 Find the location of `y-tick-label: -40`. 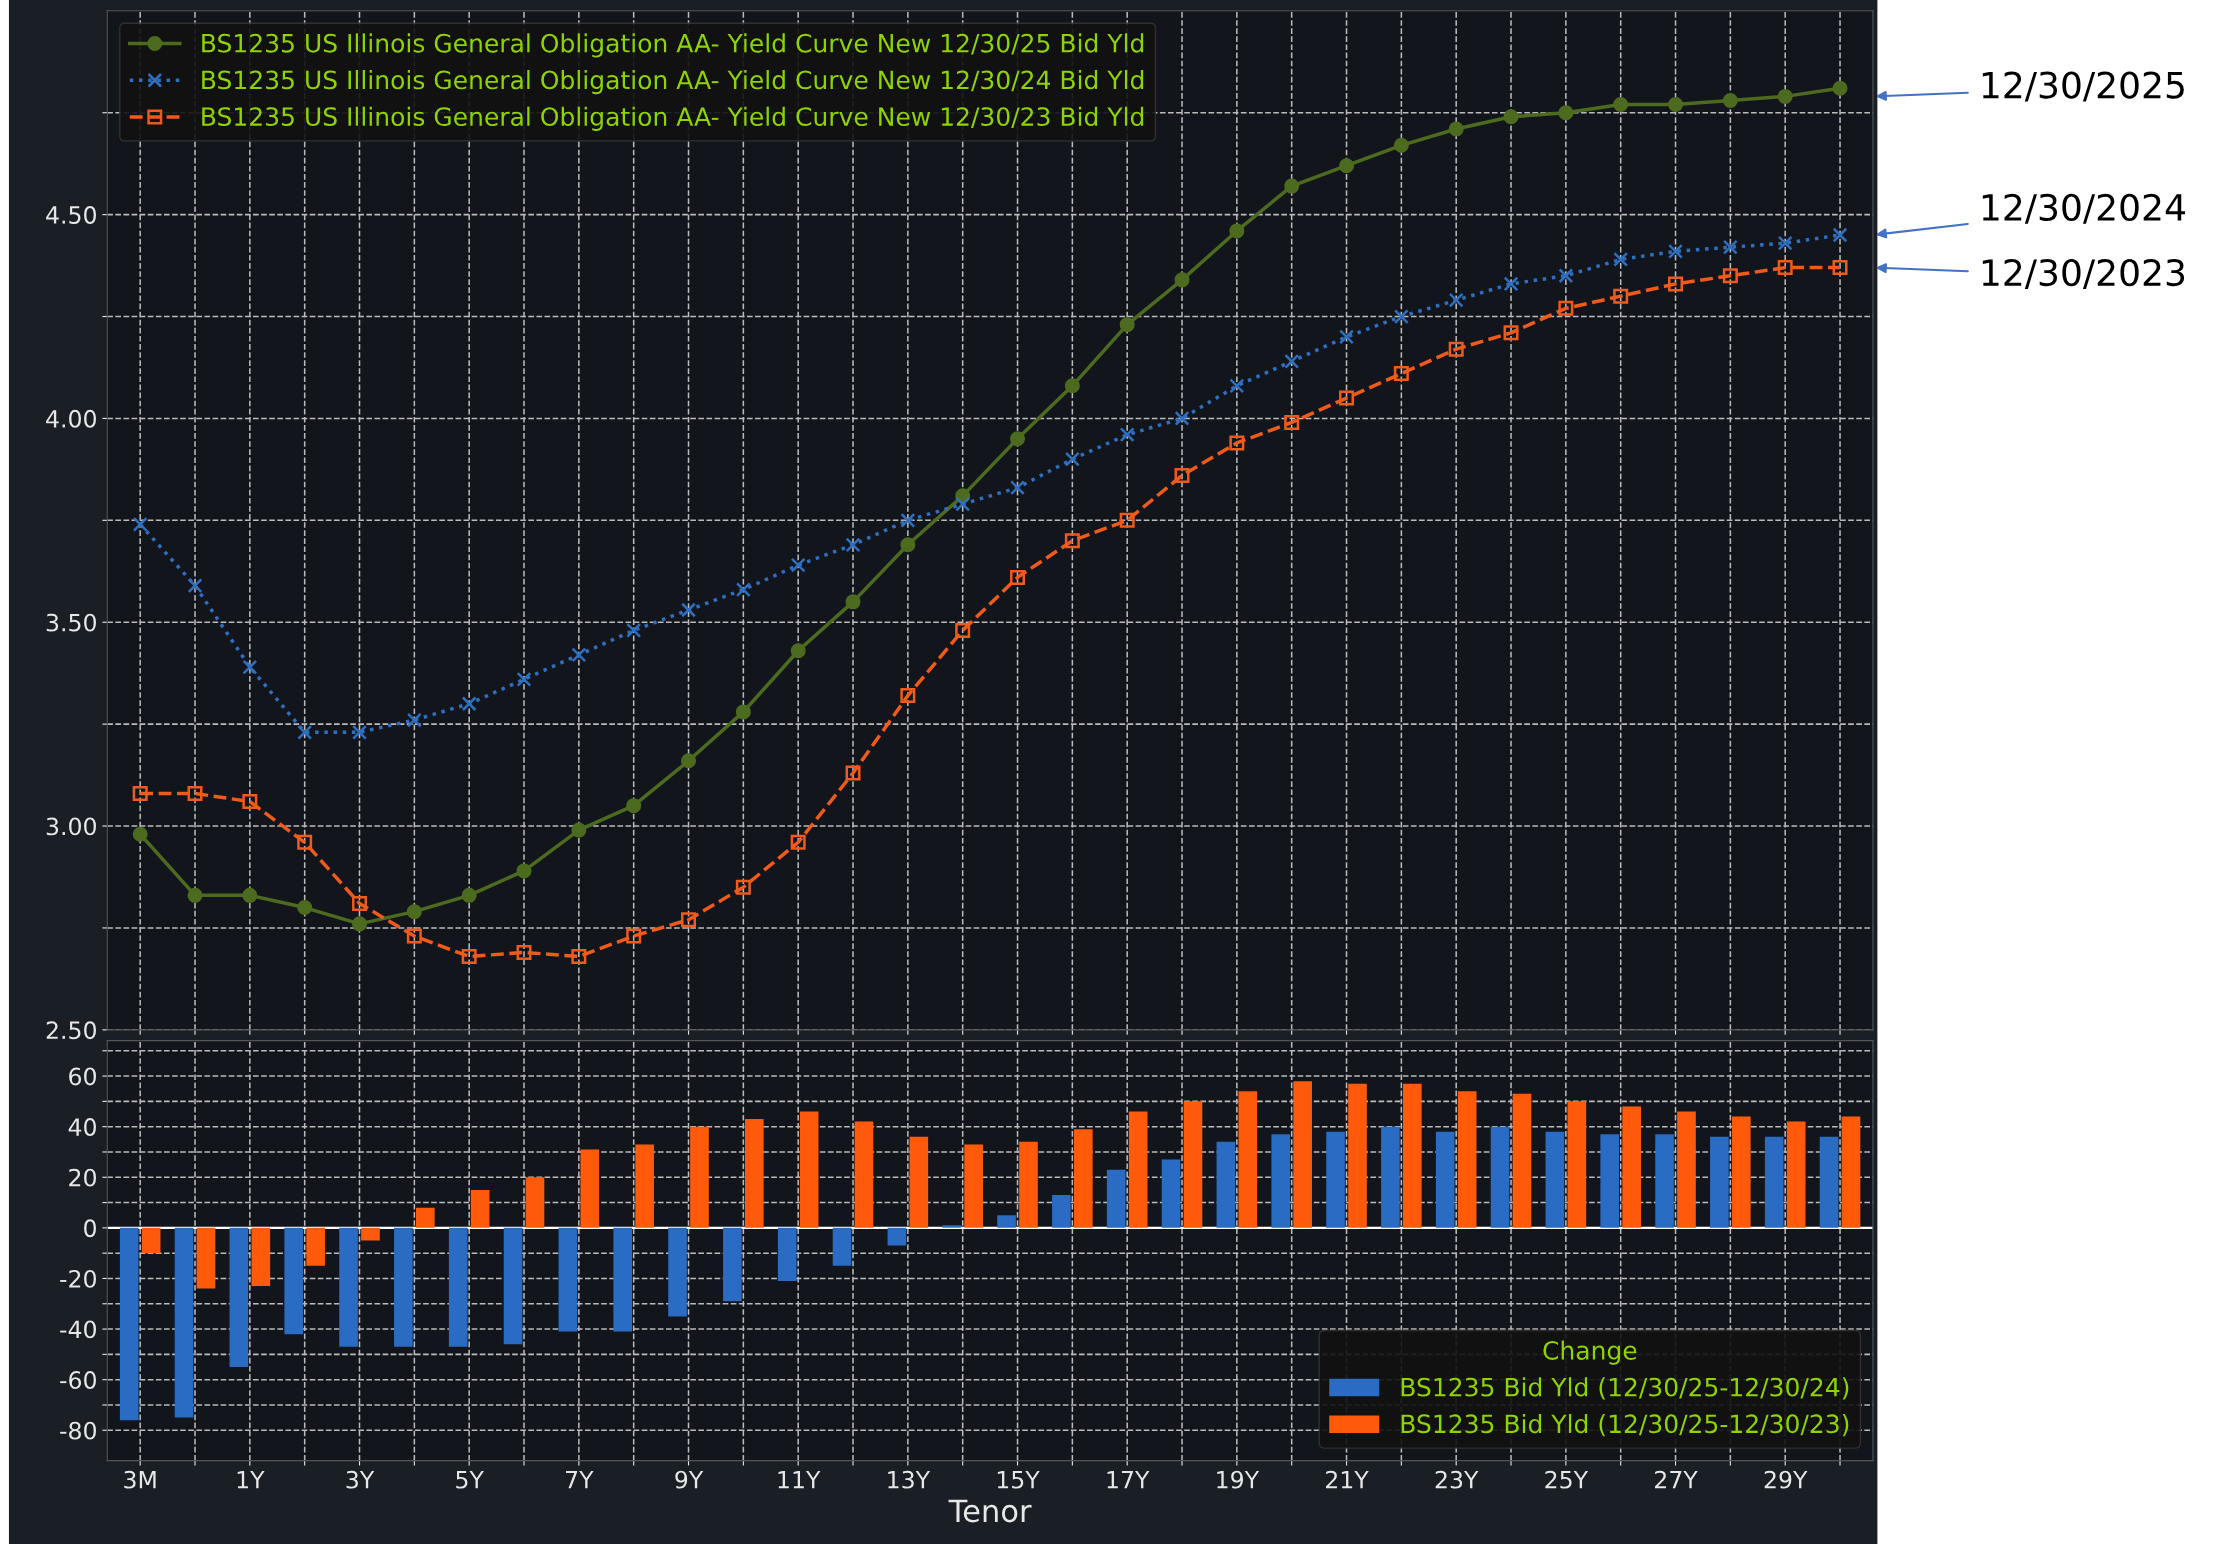

y-tick-label: -40 is located at coordinates (78, 1329).